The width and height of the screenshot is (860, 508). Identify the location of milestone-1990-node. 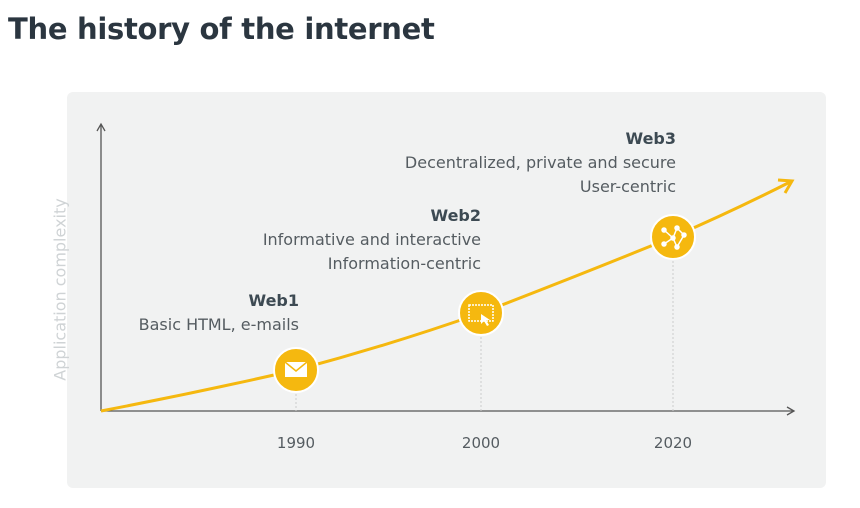
(296, 370).